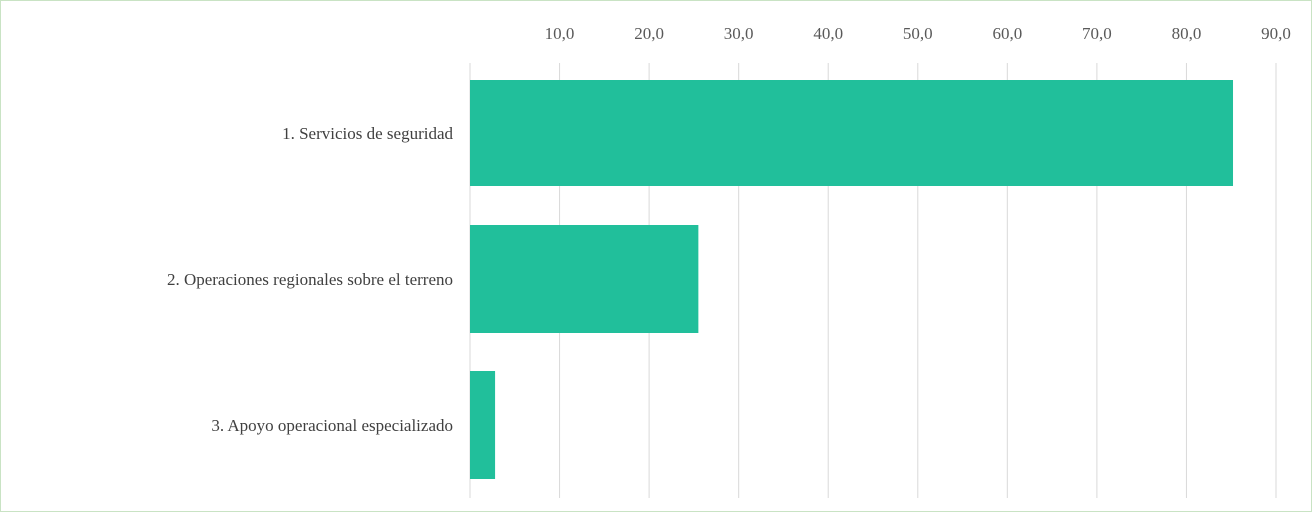 The image size is (1312, 512). I want to click on category-label: 1. Servicios de seguridad, so click(367, 133).